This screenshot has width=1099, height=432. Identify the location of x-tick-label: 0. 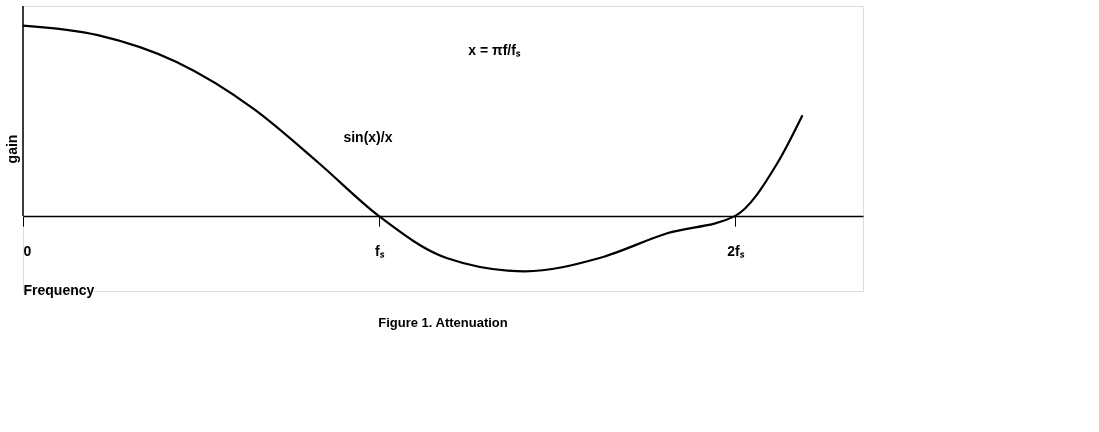
(27, 250).